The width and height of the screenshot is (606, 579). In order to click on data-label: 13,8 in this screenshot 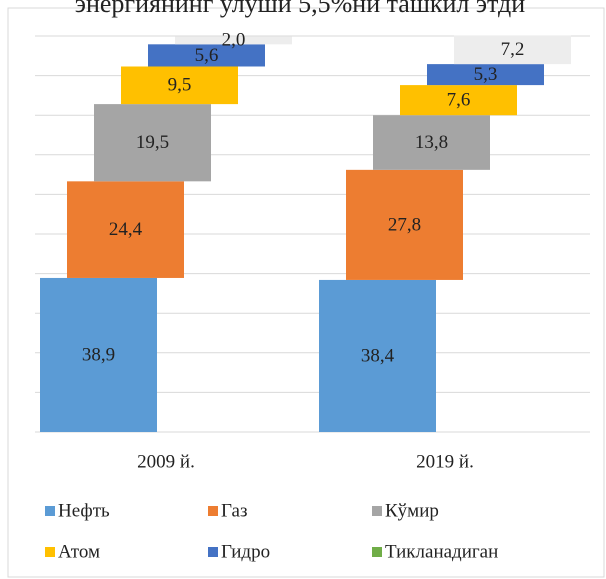, I will do `click(431, 142)`.